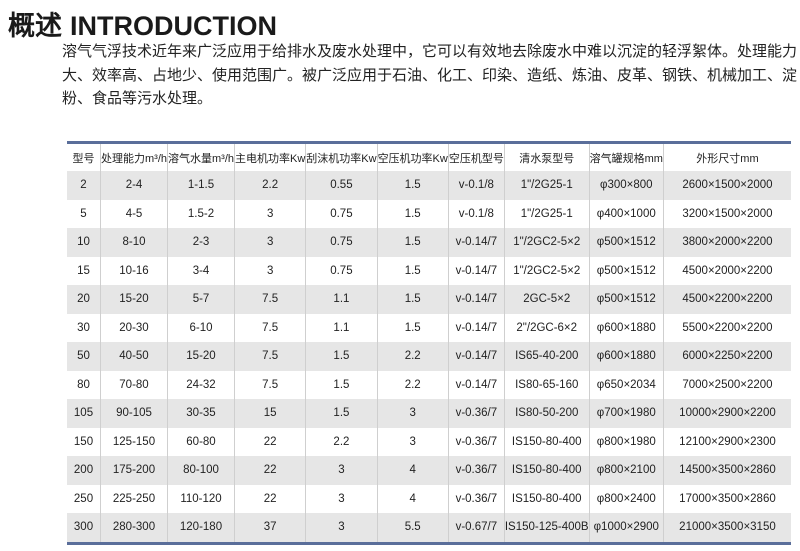  What do you see at coordinates (341, 156) in the screenshot?
I see `column-header: 刮沫机功率Kw` at bounding box center [341, 156].